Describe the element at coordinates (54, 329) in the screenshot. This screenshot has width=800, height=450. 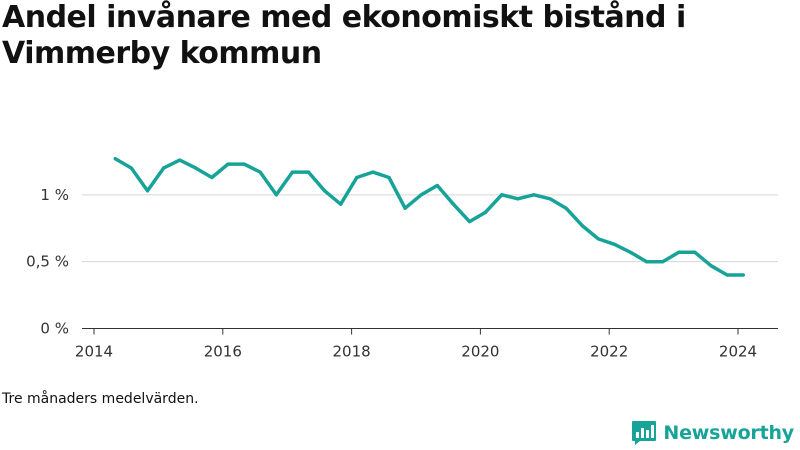
I see `y-tick-label: 0 %` at that location.